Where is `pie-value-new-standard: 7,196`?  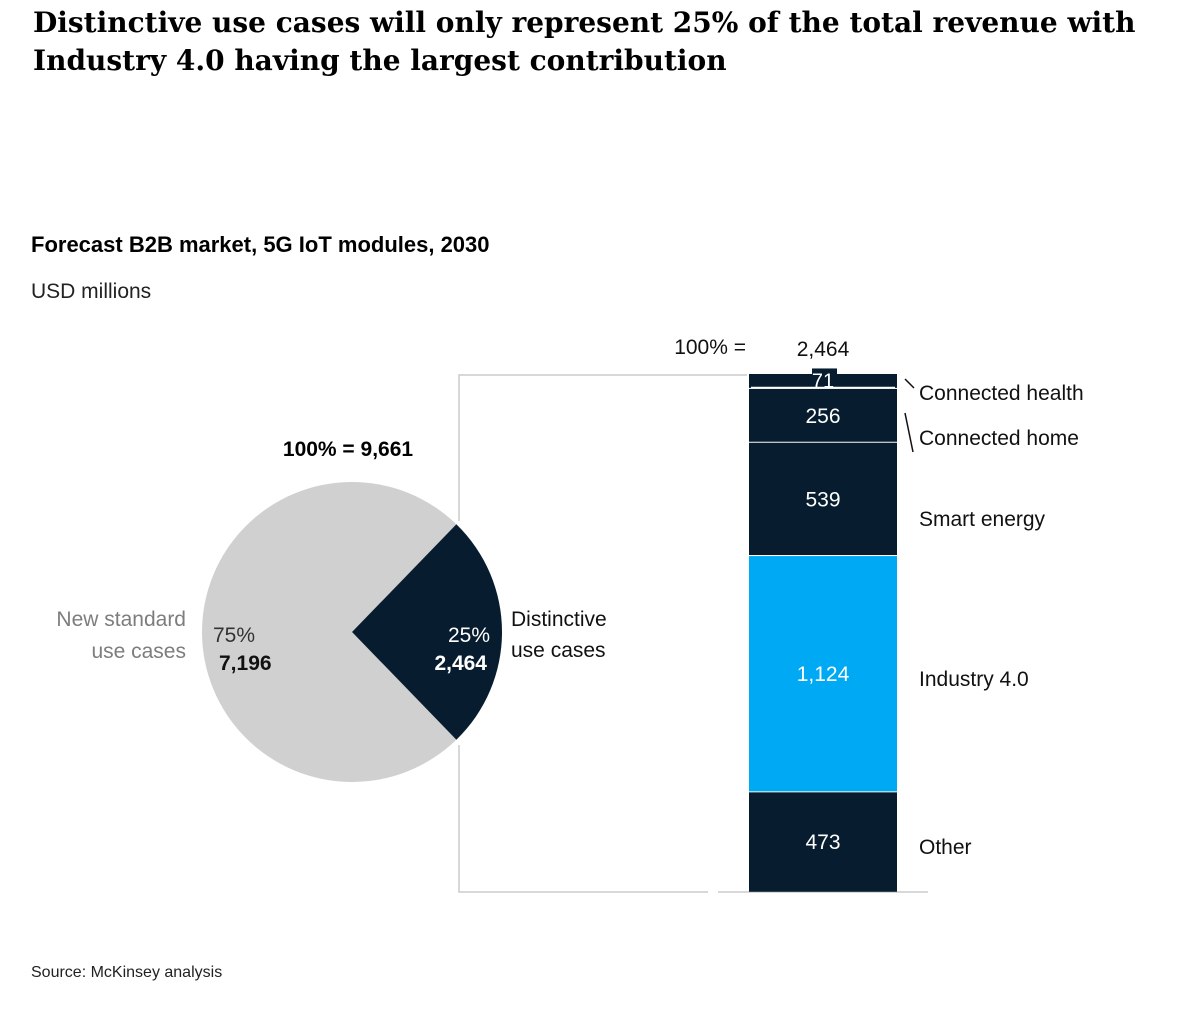
pie-value-new-standard: 7,196 is located at coordinates (245, 663).